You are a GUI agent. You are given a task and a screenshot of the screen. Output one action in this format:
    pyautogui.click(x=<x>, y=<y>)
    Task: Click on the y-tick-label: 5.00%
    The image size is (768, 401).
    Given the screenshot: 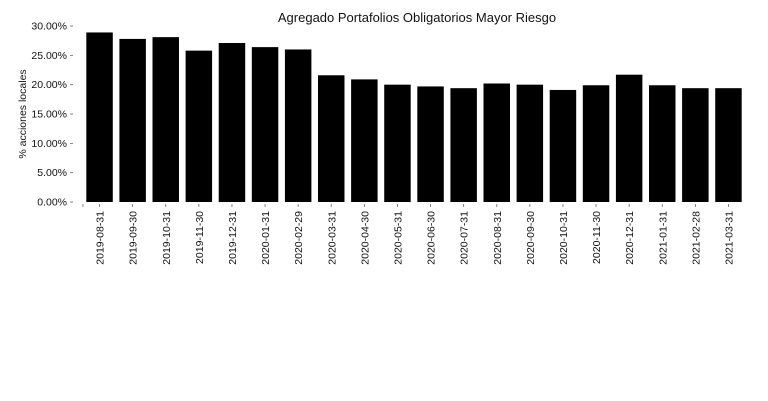 What is the action you would take?
    pyautogui.click(x=52, y=173)
    